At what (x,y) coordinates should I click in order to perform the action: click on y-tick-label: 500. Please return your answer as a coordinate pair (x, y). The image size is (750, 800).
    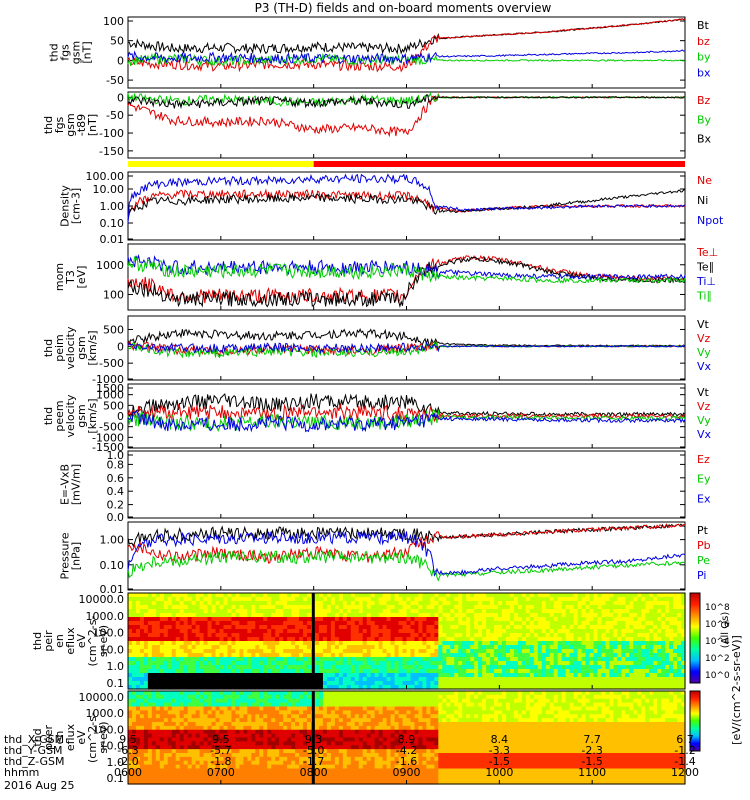
    Looking at the image, I should click on (113, 329).